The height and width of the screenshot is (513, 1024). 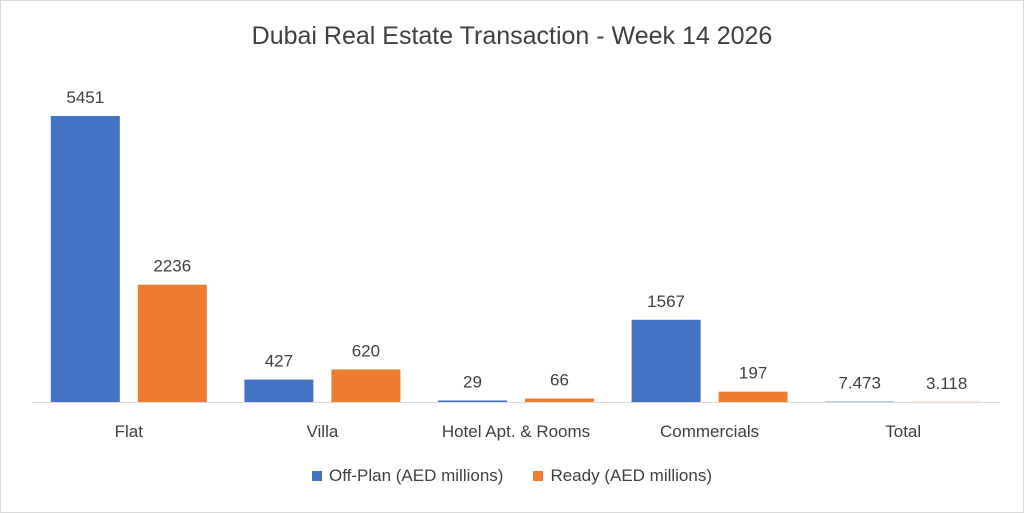 I want to click on data-label-off-plan-1: 427, so click(x=279, y=361).